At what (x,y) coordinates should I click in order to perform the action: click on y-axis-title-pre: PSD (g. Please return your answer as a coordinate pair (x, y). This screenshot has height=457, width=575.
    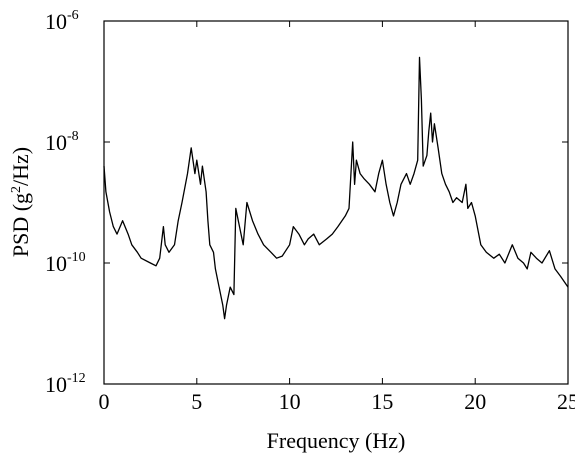
    Looking at the image, I should click on (20, 225).